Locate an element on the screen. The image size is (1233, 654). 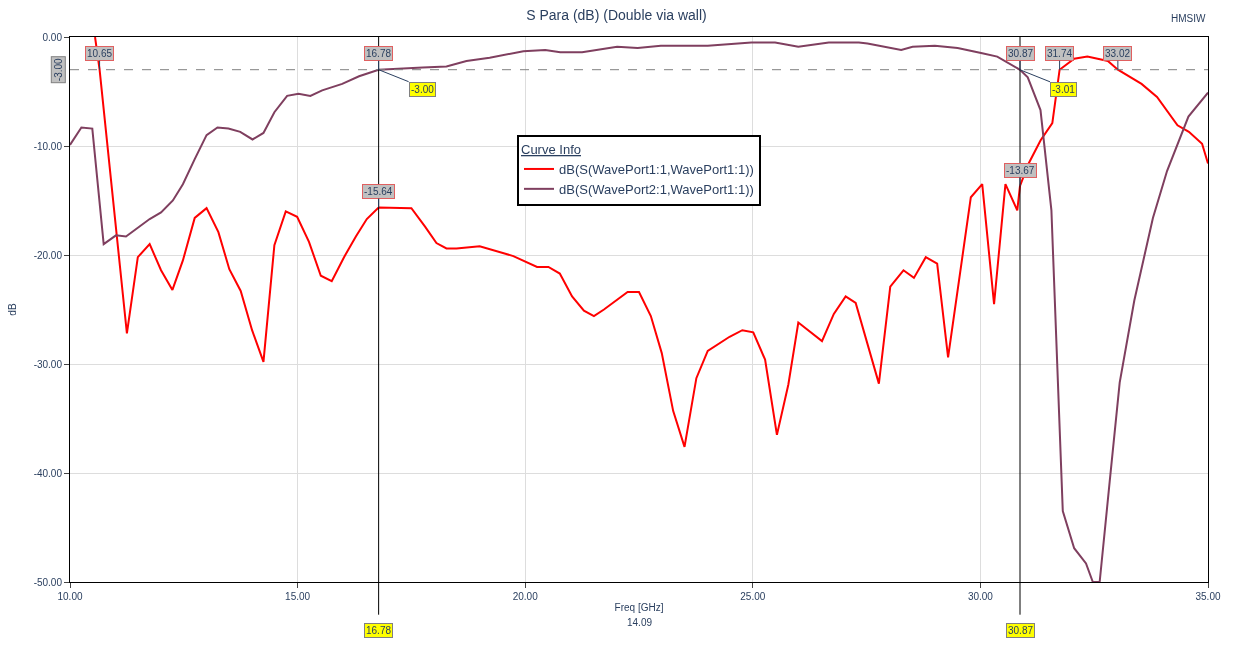
legend-title: Curve Info is located at coordinates (551, 149).